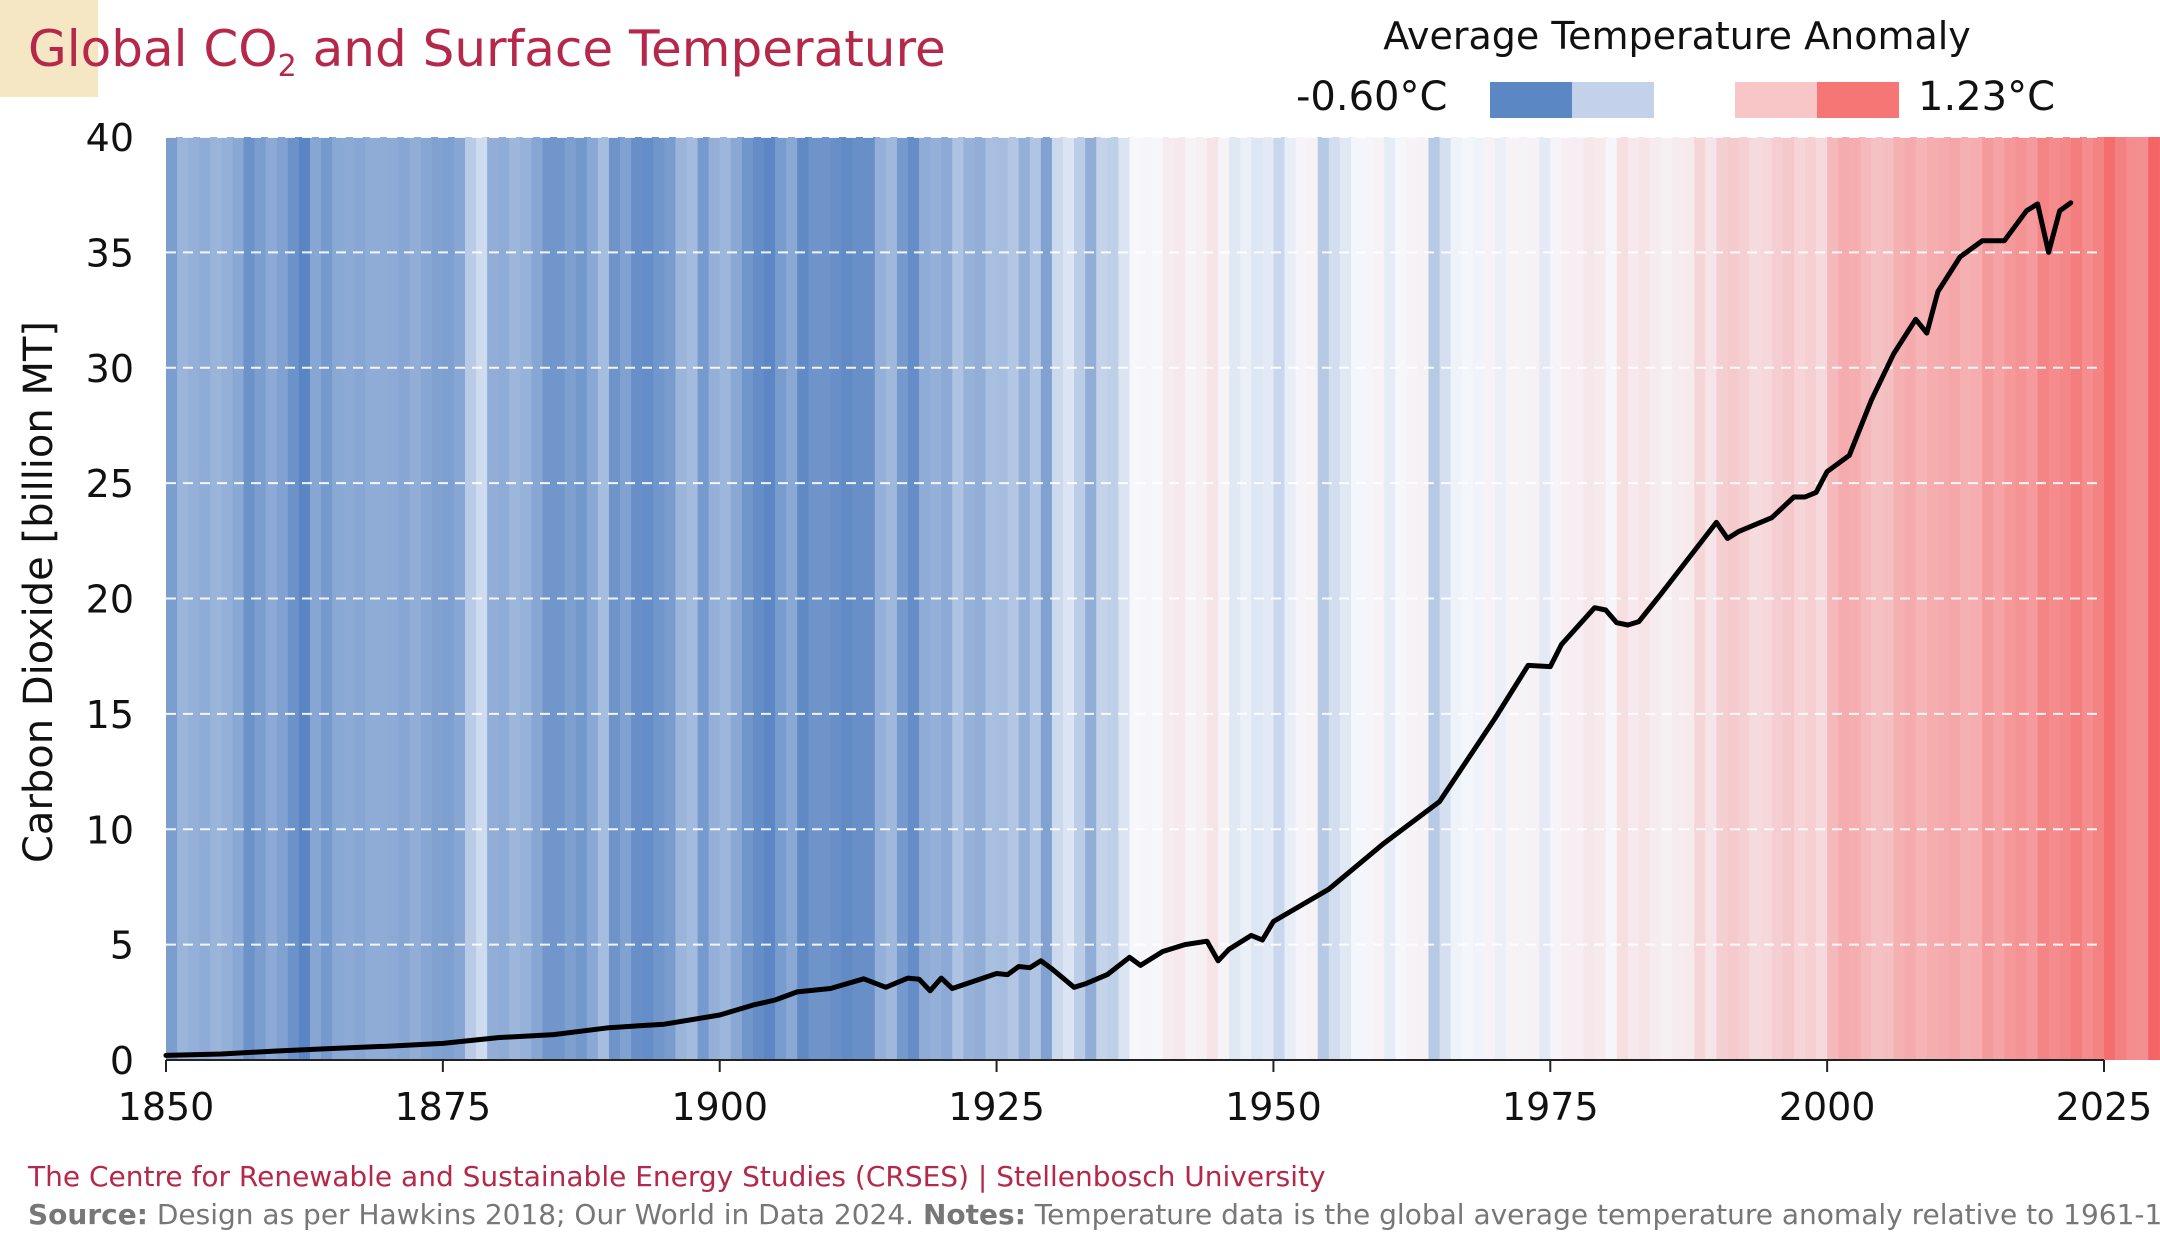 The height and width of the screenshot is (1238, 2160). I want to click on temperature-stripe-1923, so click(980, 598).